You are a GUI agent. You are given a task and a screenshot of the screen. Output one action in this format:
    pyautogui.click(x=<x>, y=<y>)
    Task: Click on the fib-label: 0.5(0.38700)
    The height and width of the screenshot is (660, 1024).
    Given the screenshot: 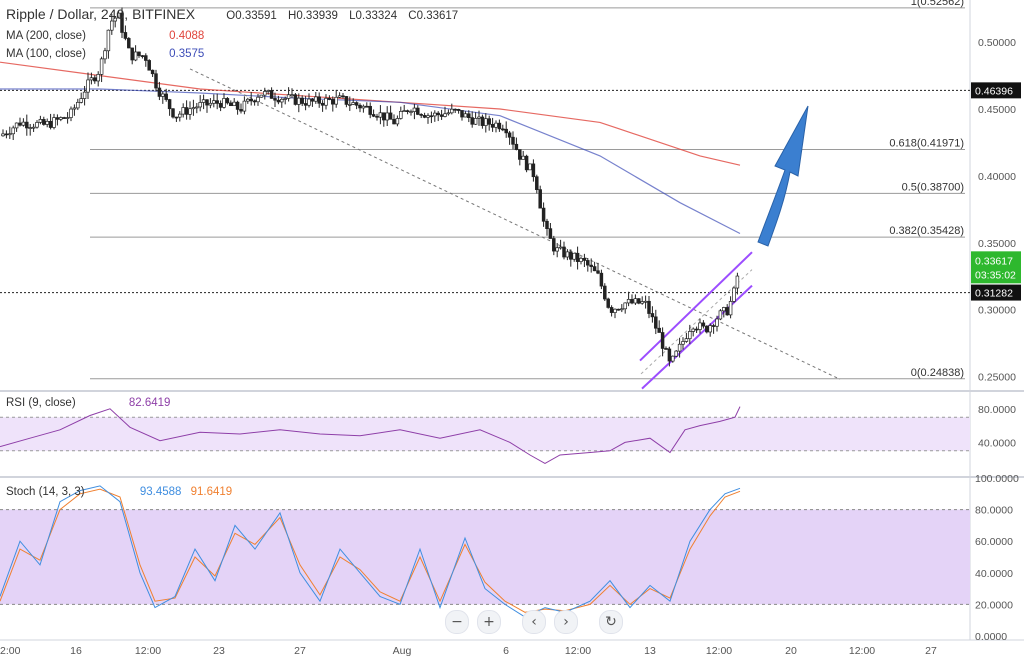 What is the action you would take?
    pyautogui.click(x=933, y=187)
    